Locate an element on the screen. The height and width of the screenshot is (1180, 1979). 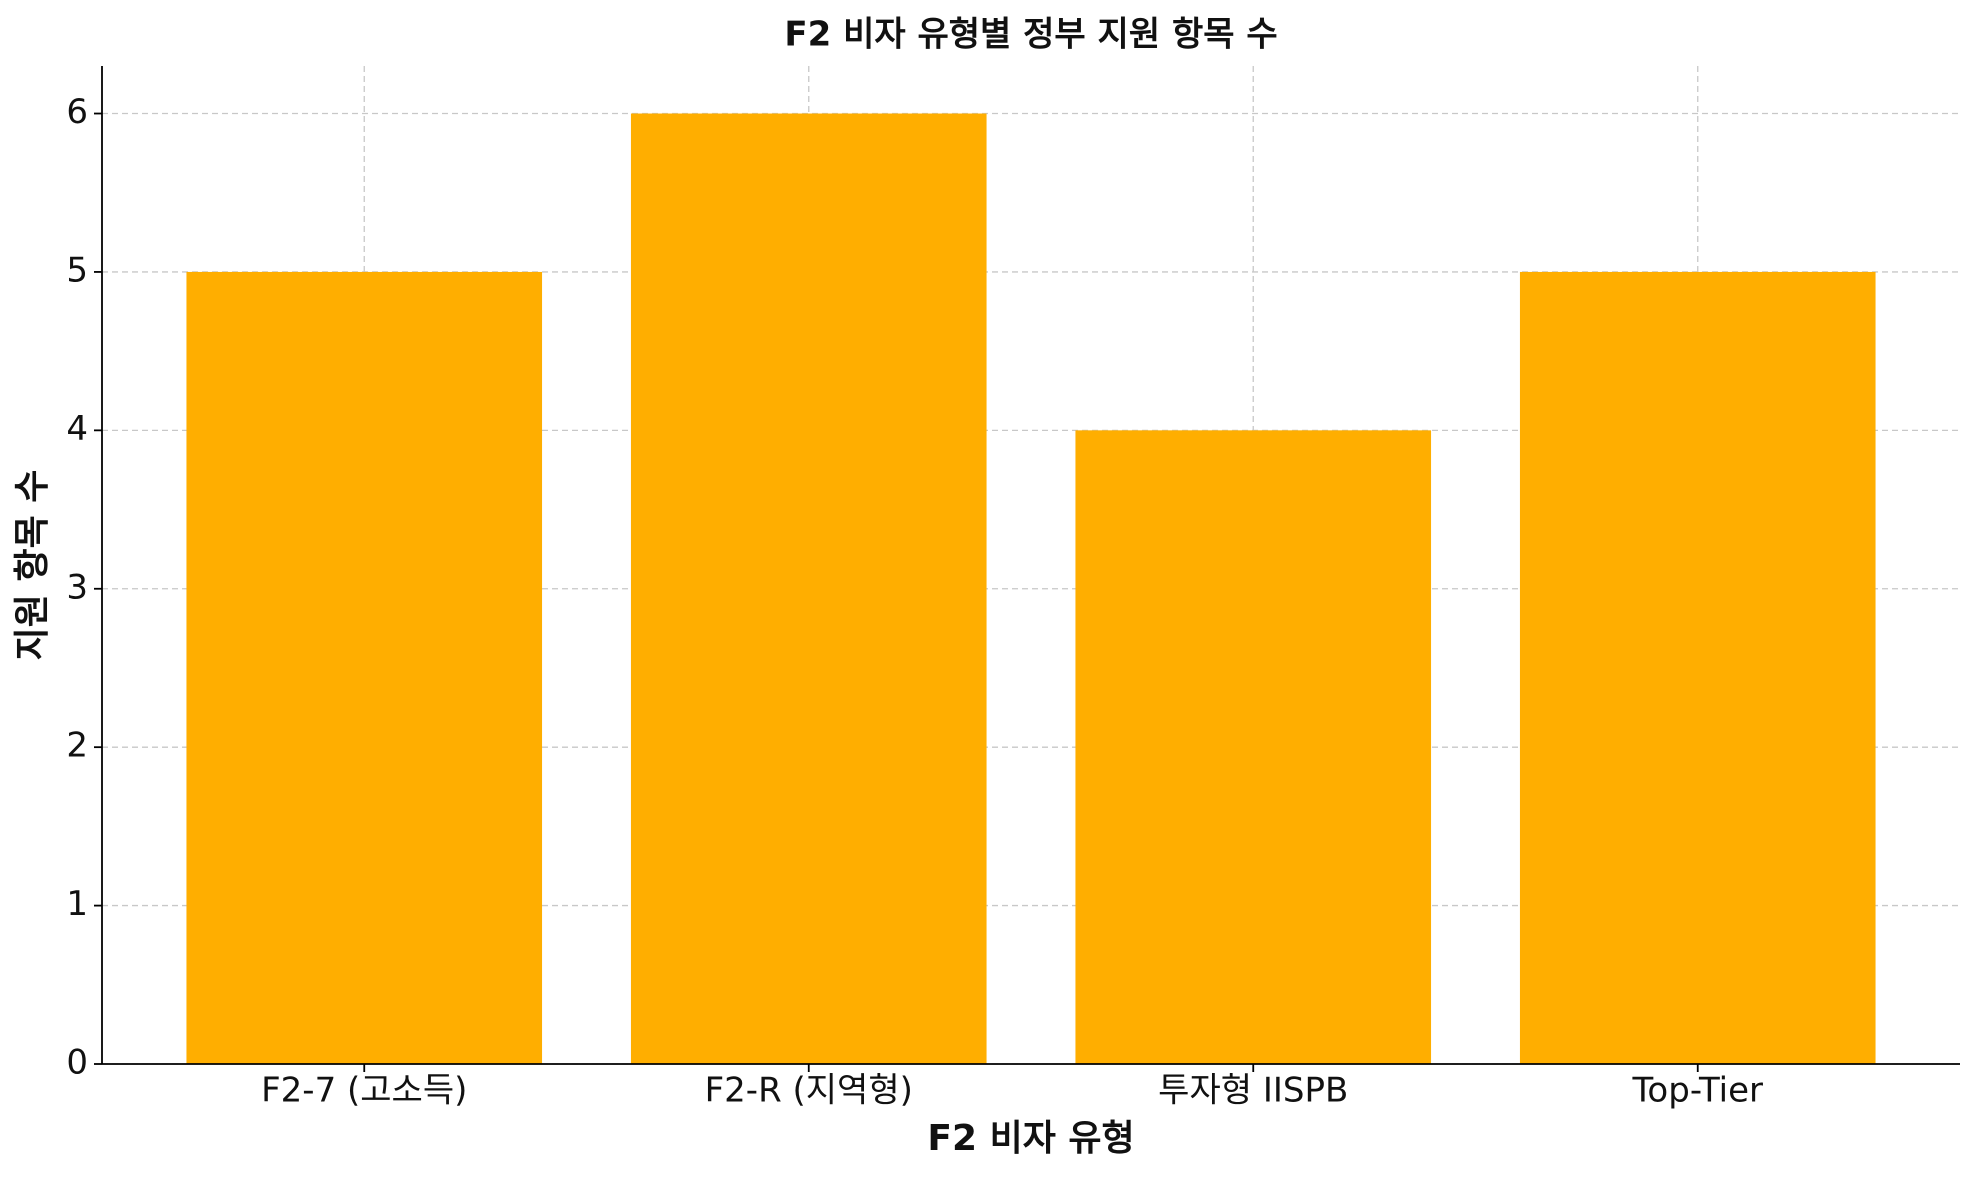
y-axis-label: 지원 항목 수 is located at coordinates (32, 565).